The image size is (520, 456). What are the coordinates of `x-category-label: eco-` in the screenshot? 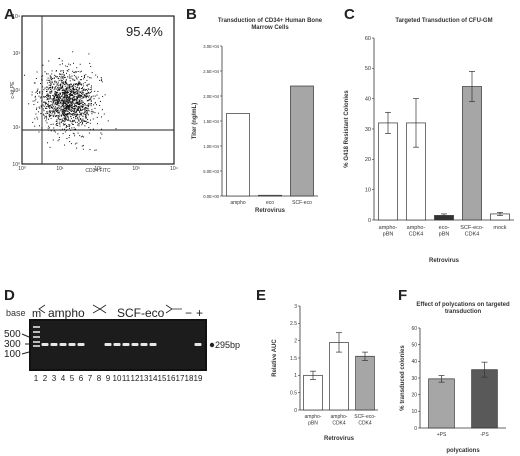 It's located at (444, 228).